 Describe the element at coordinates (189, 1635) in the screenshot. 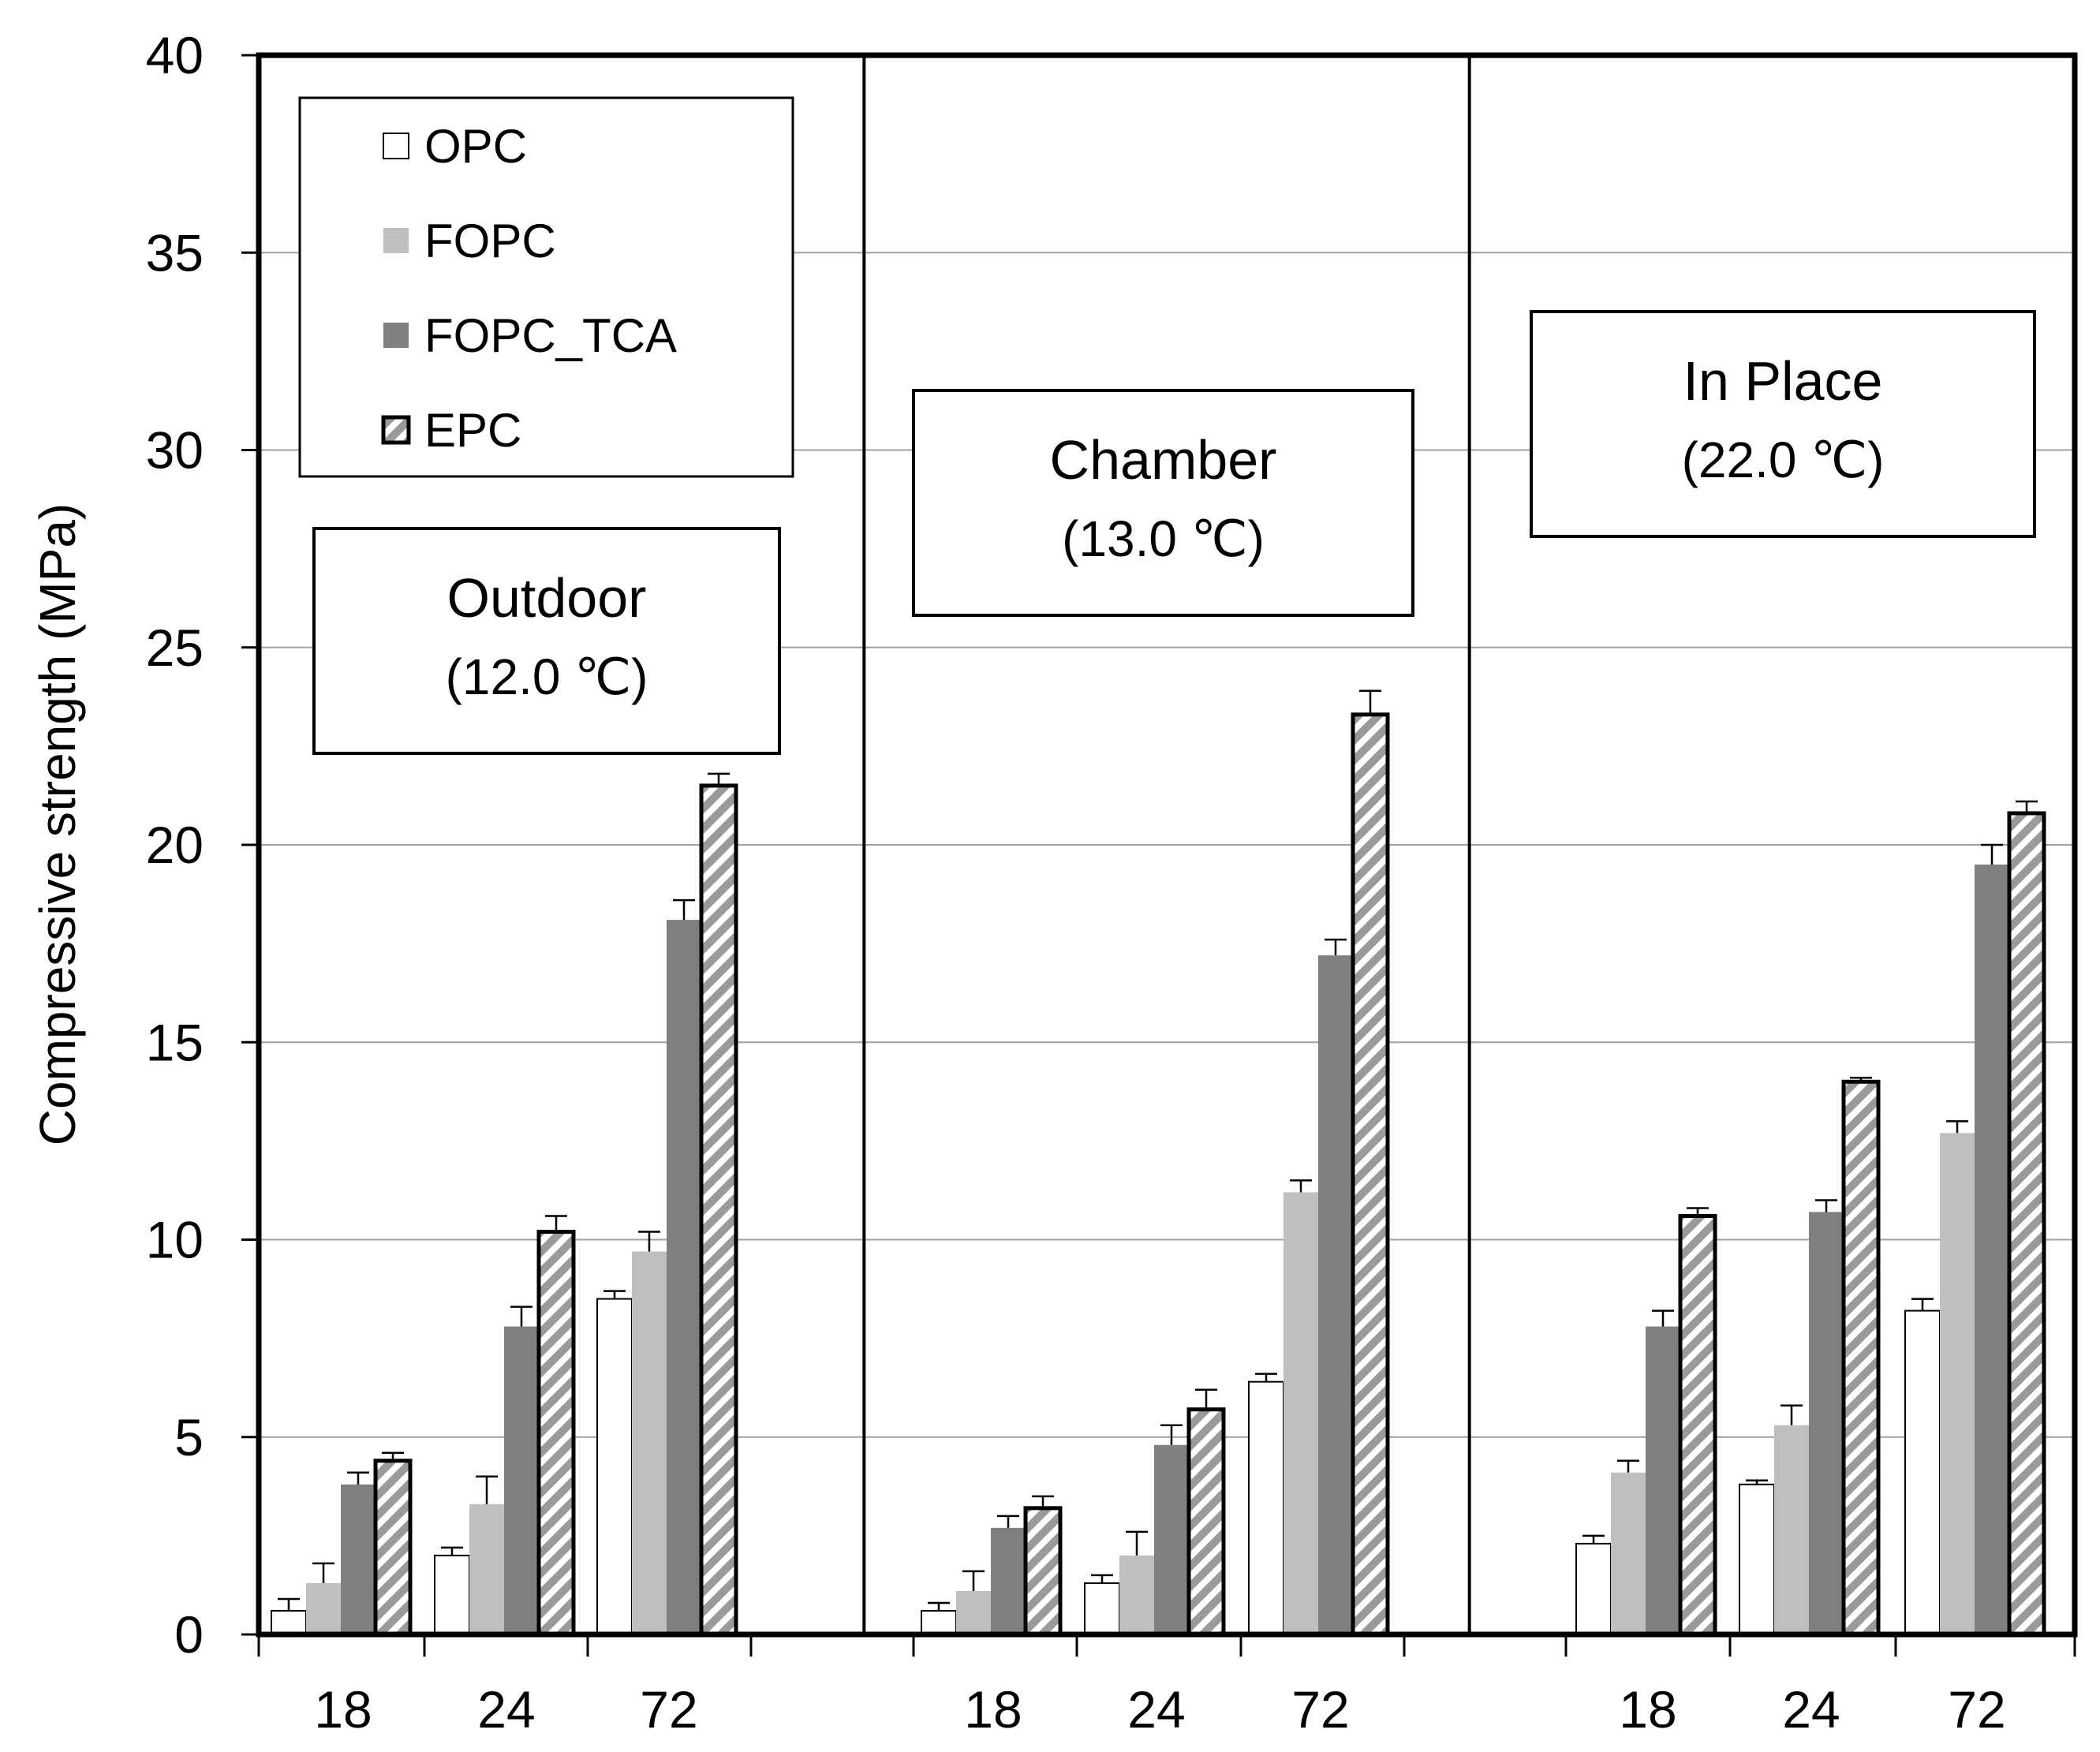

I see `y-tick-label: 0` at that location.